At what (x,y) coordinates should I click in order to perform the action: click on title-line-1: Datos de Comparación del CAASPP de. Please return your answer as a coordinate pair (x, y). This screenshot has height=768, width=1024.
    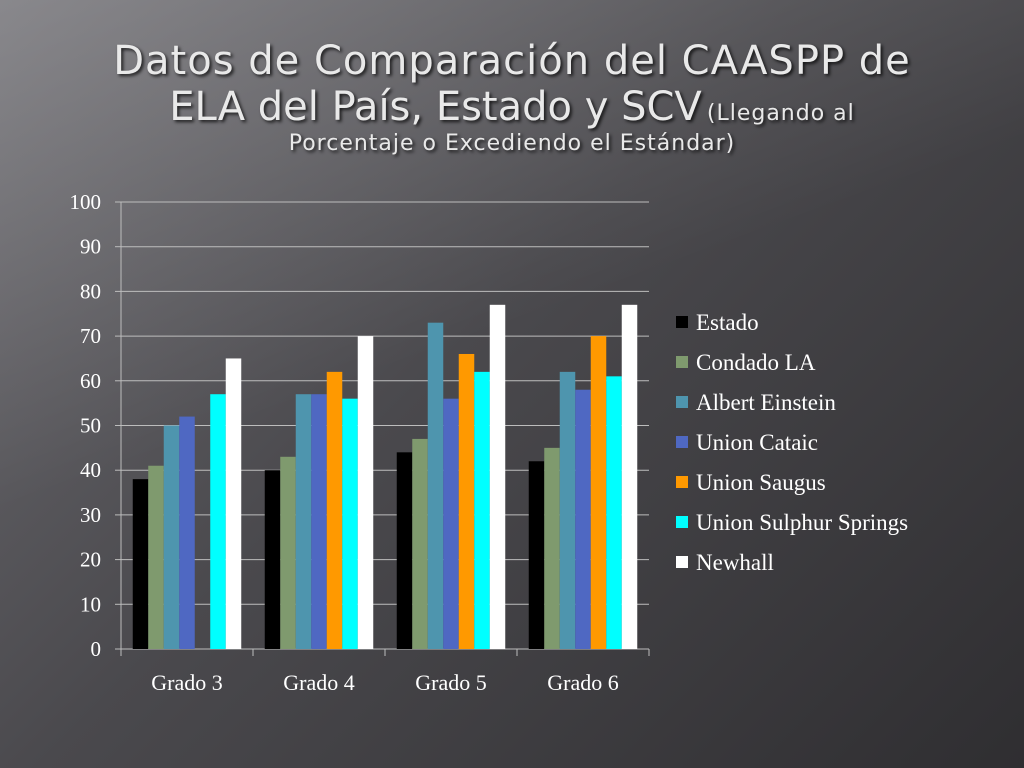
    Looking at the image, I should click on (512, 61).